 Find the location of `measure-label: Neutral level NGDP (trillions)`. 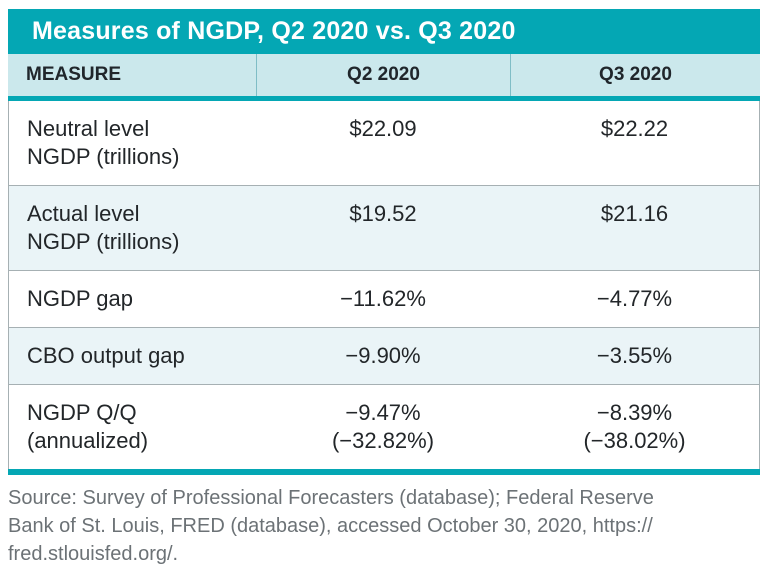

measure-label: Neutral level NGDP (trillions) is located at coordinates (103, 142).